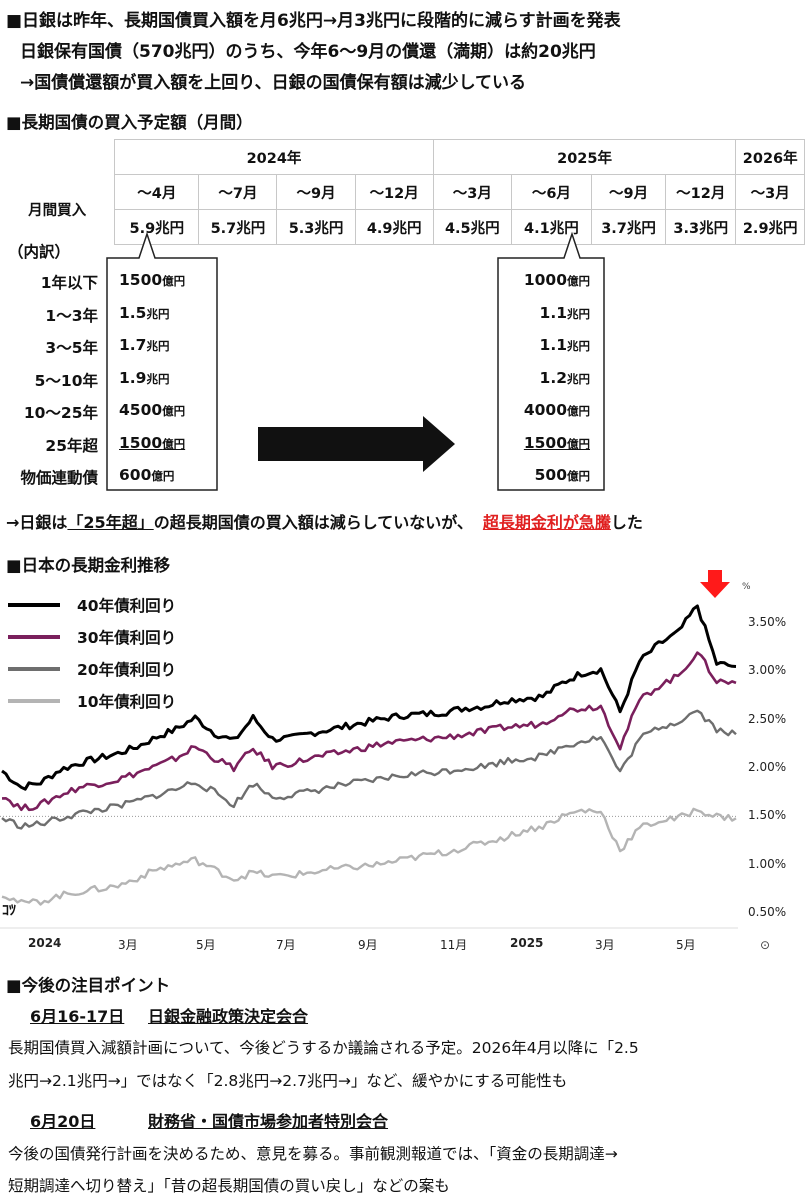  What do you see at coordinates (368, 945) in the screenshot?
I see `x-tick-label: 9月` at bounding box center [368, 945].